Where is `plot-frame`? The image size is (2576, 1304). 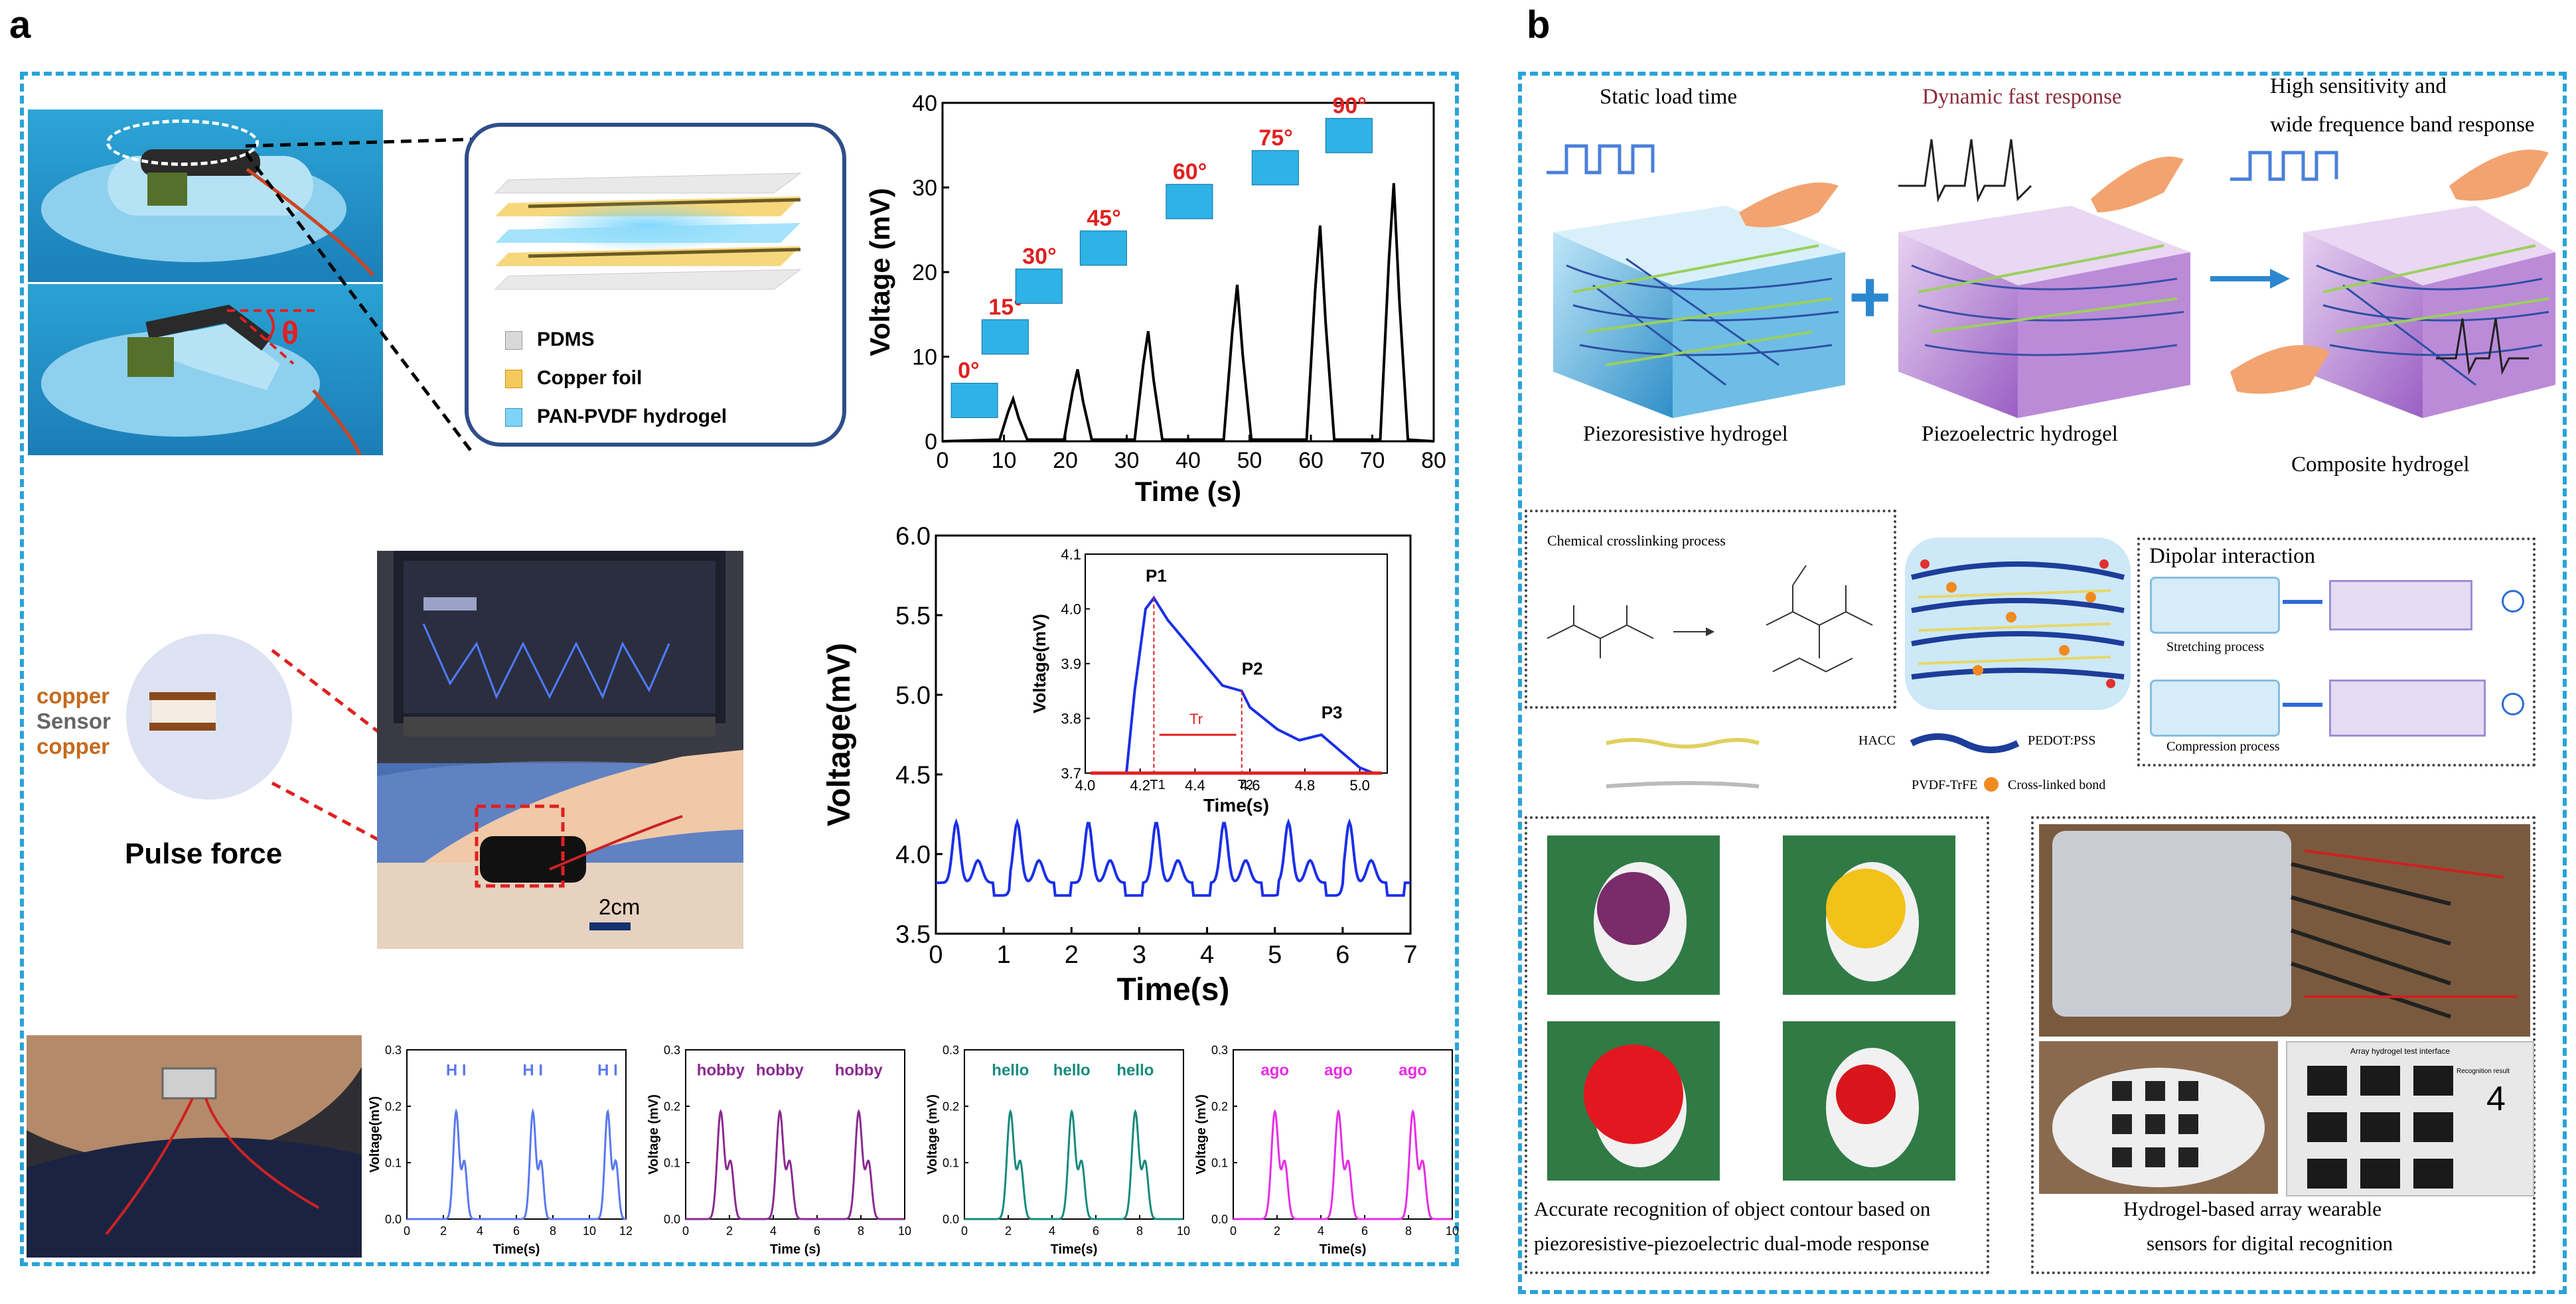
plot-frame is located at coordinates (1343, 1134).